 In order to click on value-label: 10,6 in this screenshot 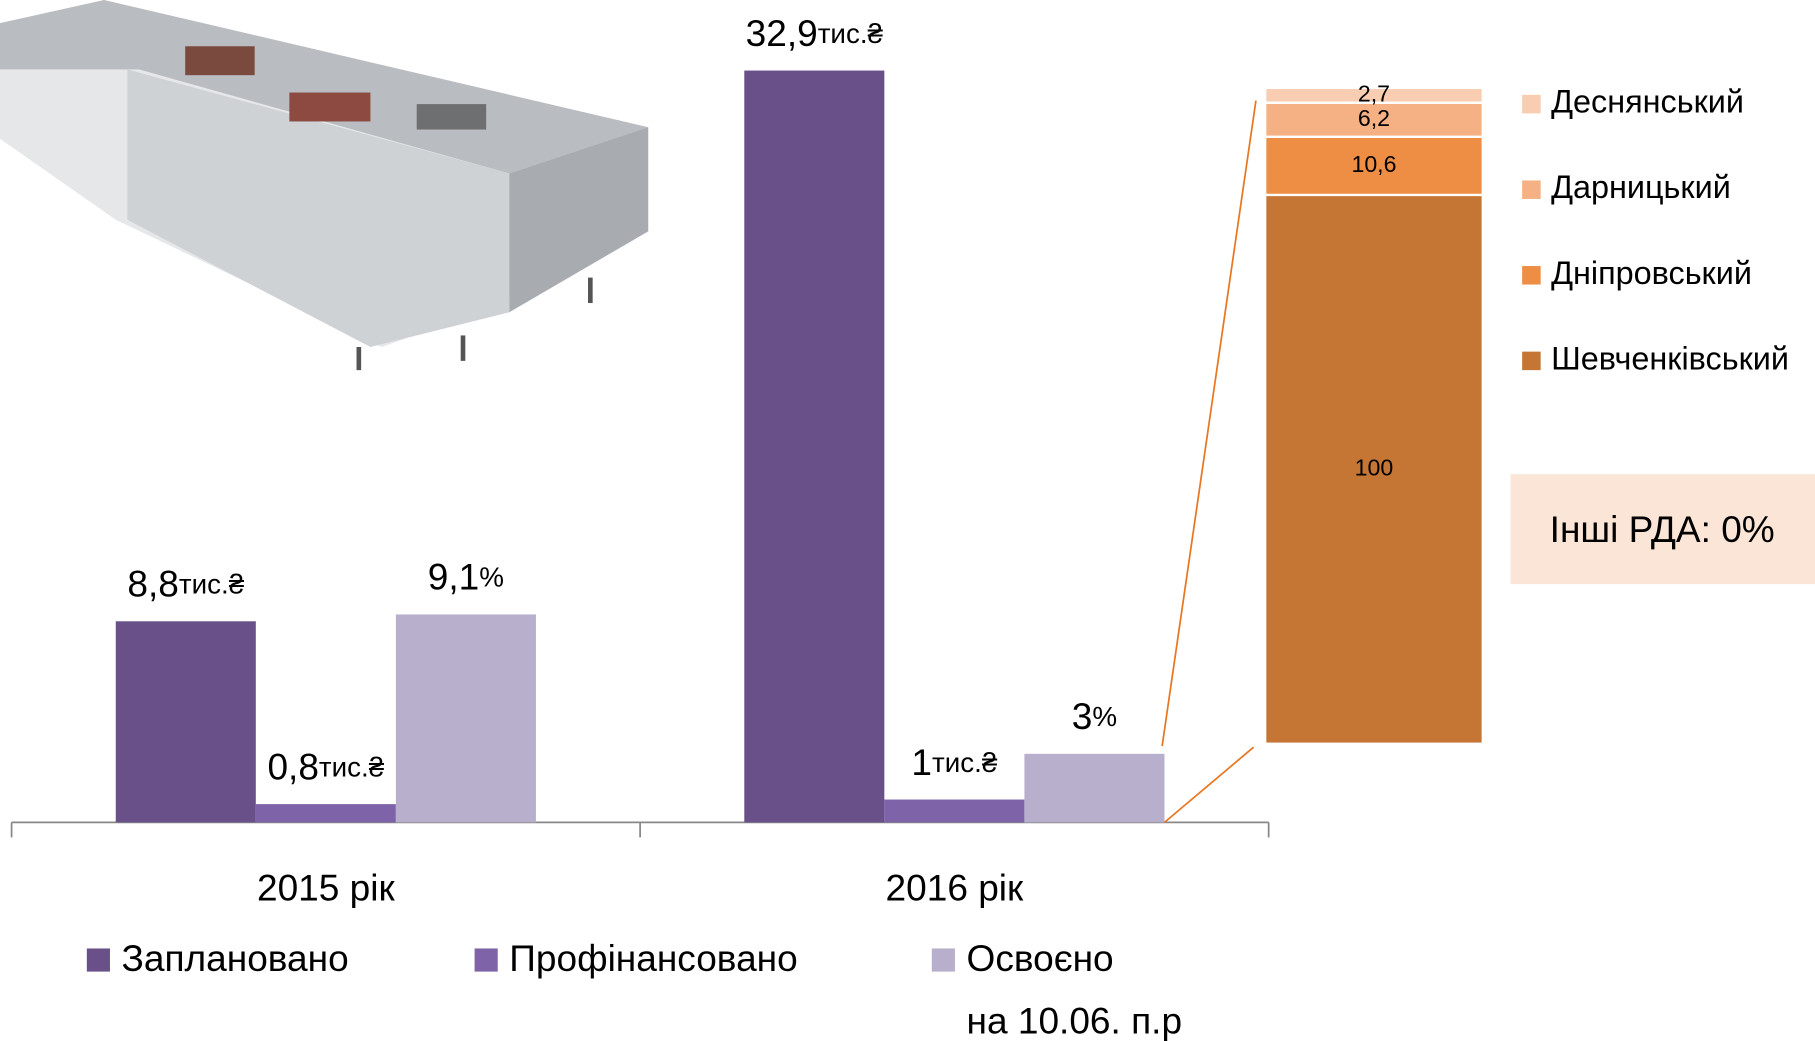, I will do `click(1373, 164)`.